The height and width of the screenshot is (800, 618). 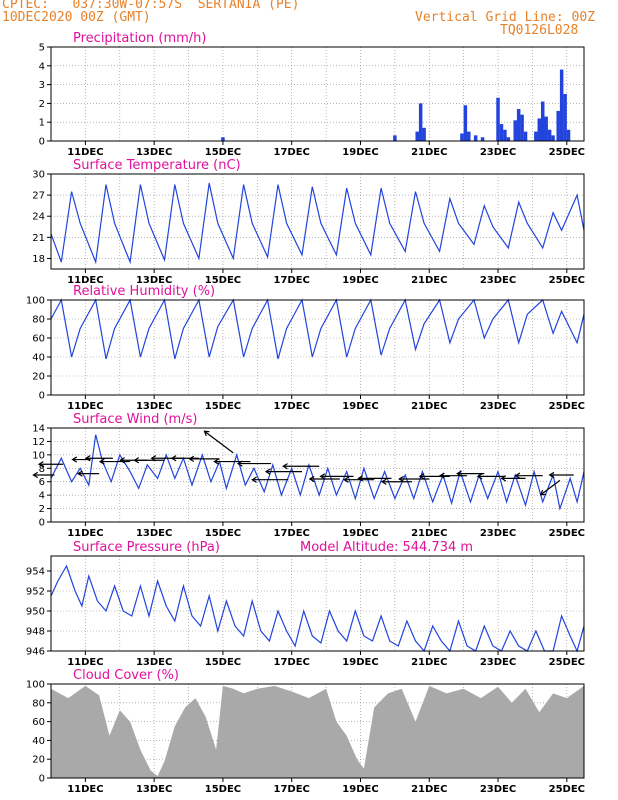 What do you see at coordinates (38, 259) in the screenshot?
I see `y-tick-label: 18` at bounding box center [38, 259].